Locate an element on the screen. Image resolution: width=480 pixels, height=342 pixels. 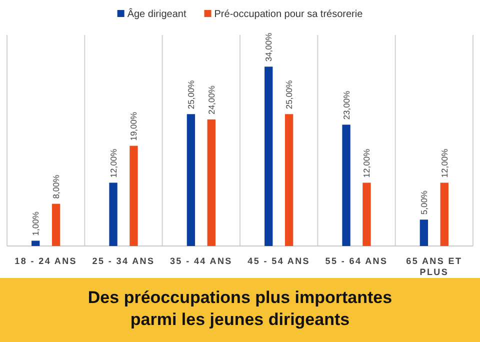
x-tick-label: 45 - 54 ANS is located at coordinates (279, 261).